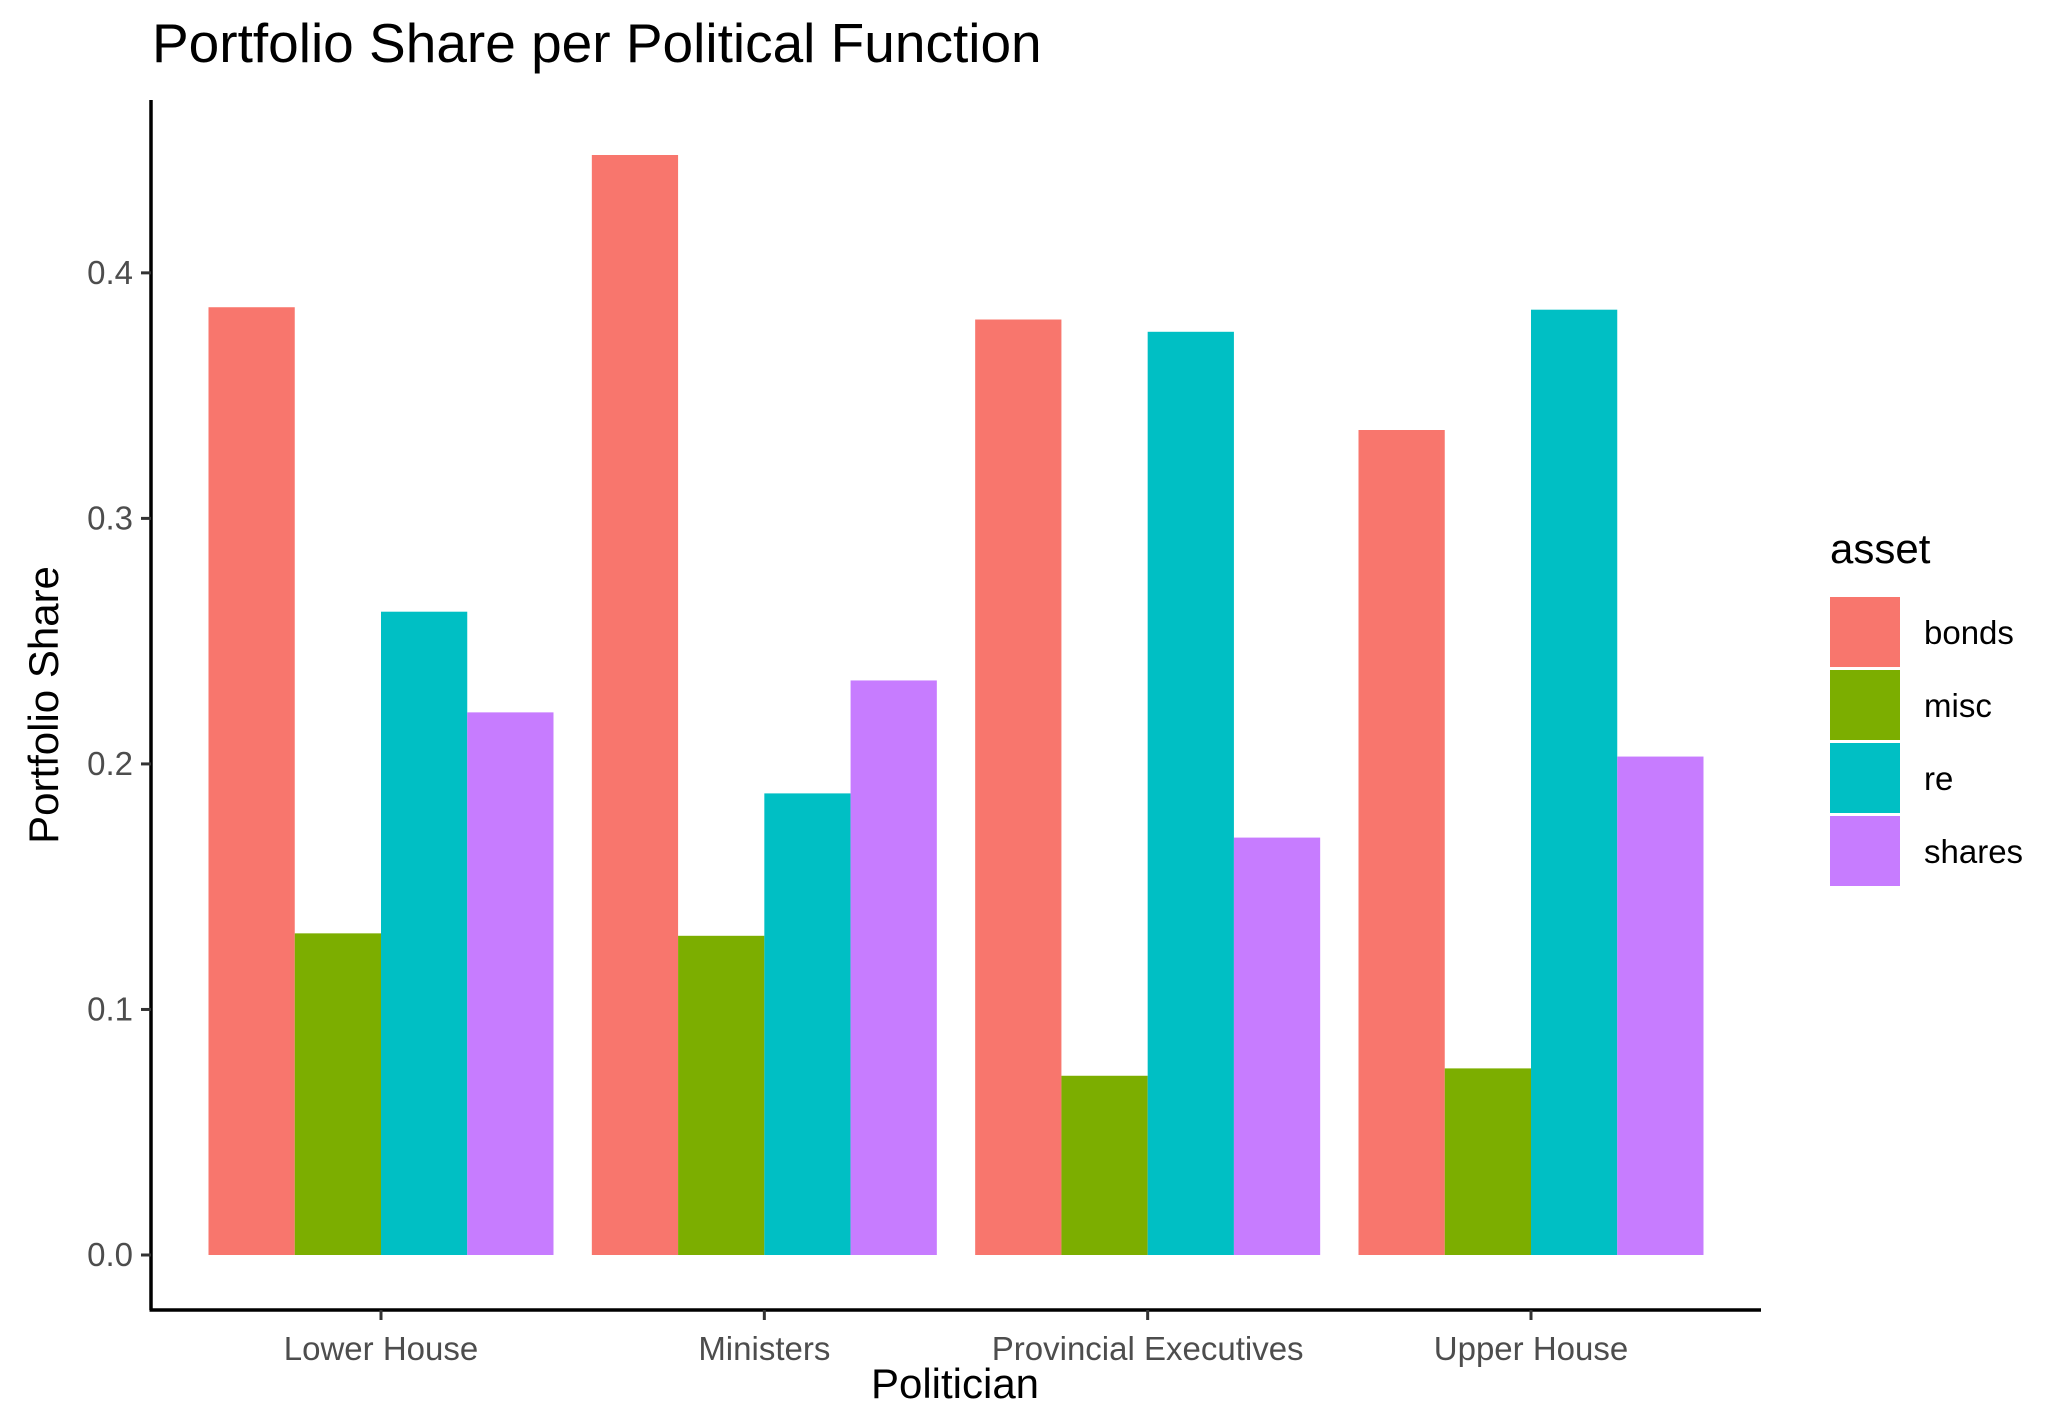 Image resolution: width=2053 pixels, height=1428 pixels. What do you see at coordinates (1969, 632) in the screenshot?
I see `legend-label-bonds: bonds` at bounding box center [1969, 632].